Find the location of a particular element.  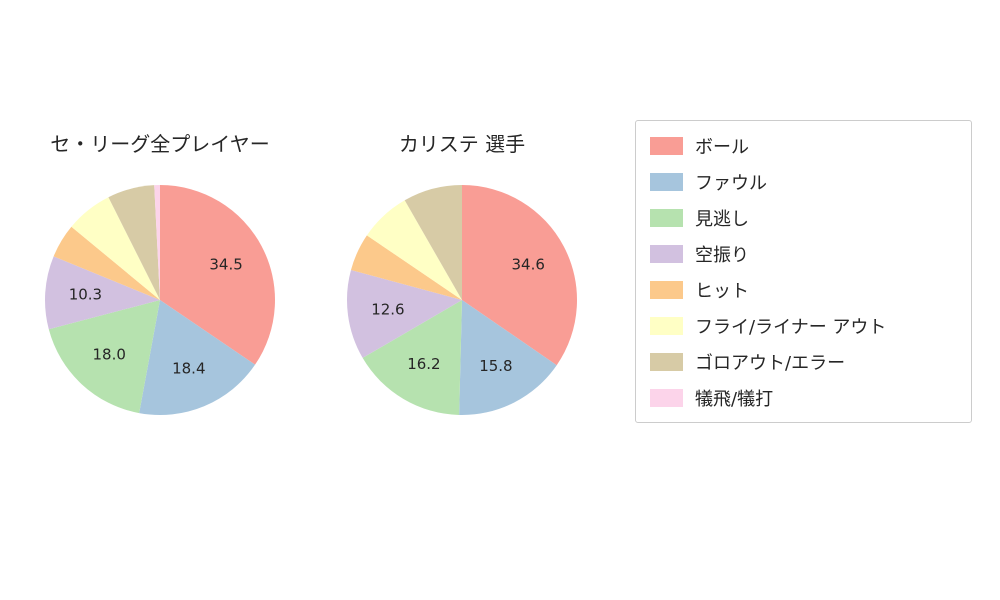

chart-title-left: セ・リーグ全プレイヤー is located at coordinates (160, 144).